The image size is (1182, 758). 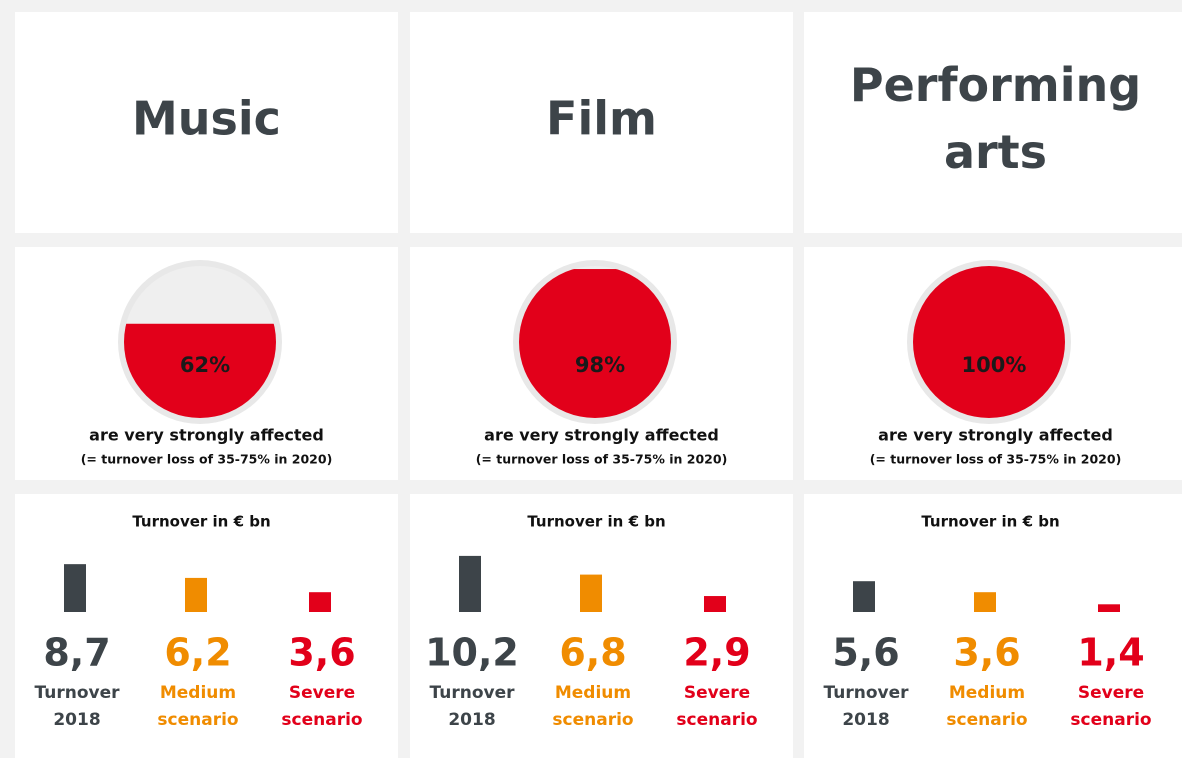 What do you see at coordinates (197, 653) in the screenshot?
I see `bar-value: 6,2` at bounding box center [197, 653].